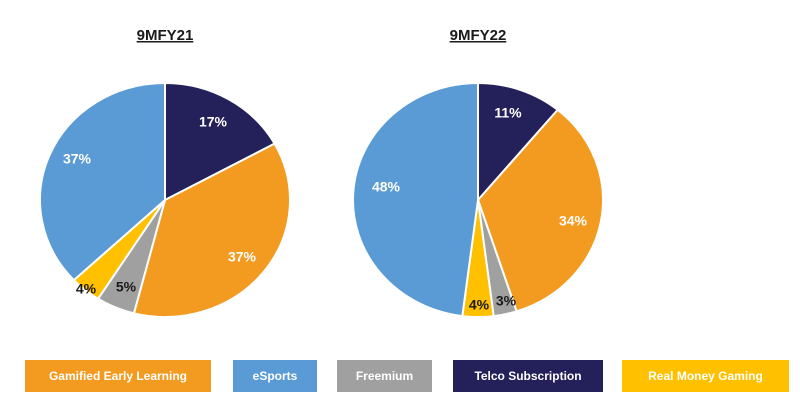 Image resolution: width=800 pixels, height=400 pixels. I want to click on legend-freemium: Freemium, so click(384, 376).